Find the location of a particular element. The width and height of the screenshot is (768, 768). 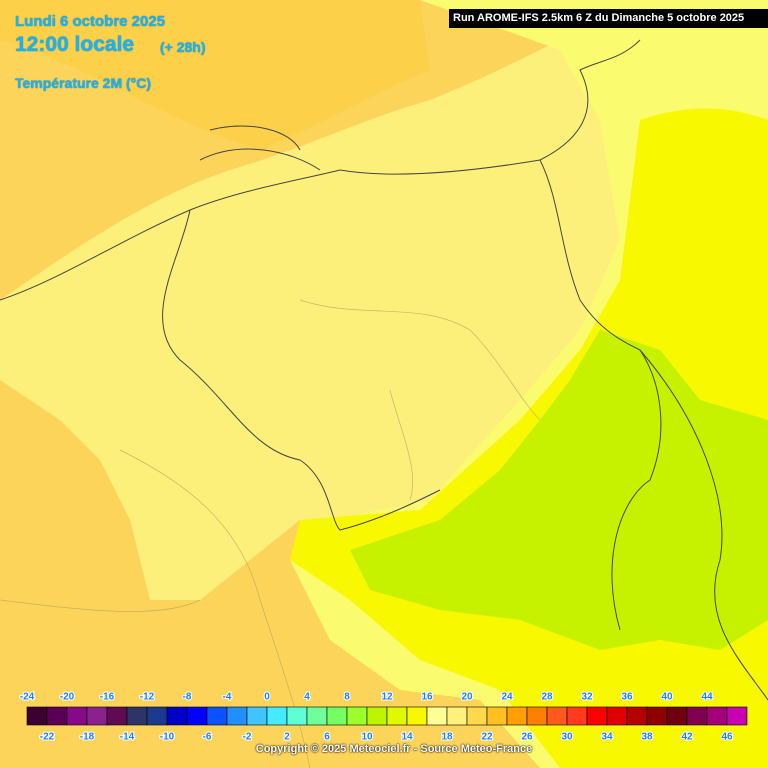

legend-label: -22 is located at coordinates (47, 737).